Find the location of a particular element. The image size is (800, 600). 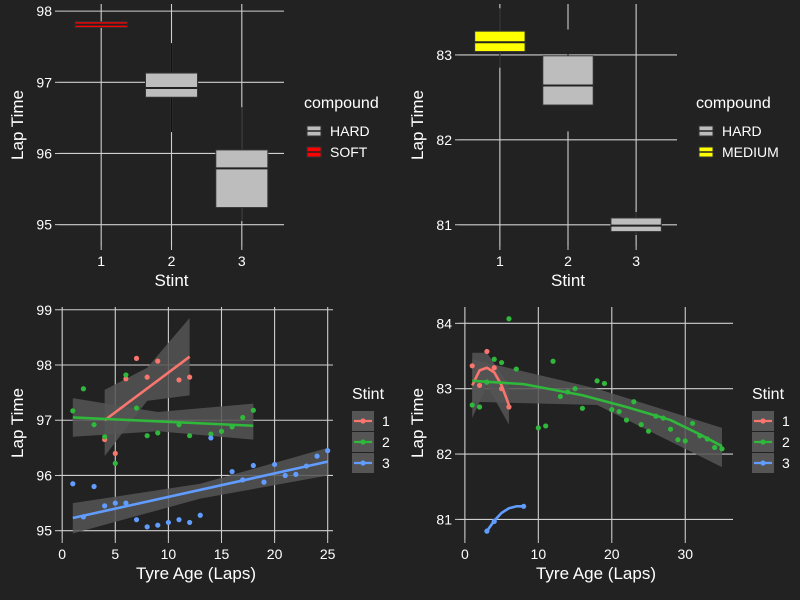

x-tick-label: 5 is located at coordinates (115, 554).